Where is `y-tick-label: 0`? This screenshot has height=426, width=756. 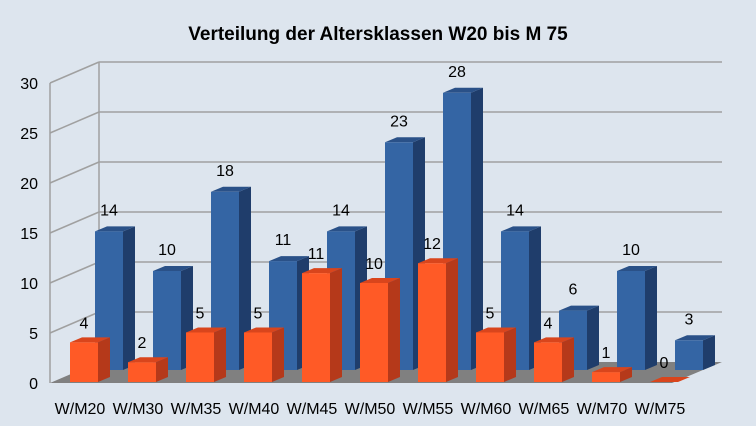 y-tick-label: 0 is located at coordinates (33, 384).